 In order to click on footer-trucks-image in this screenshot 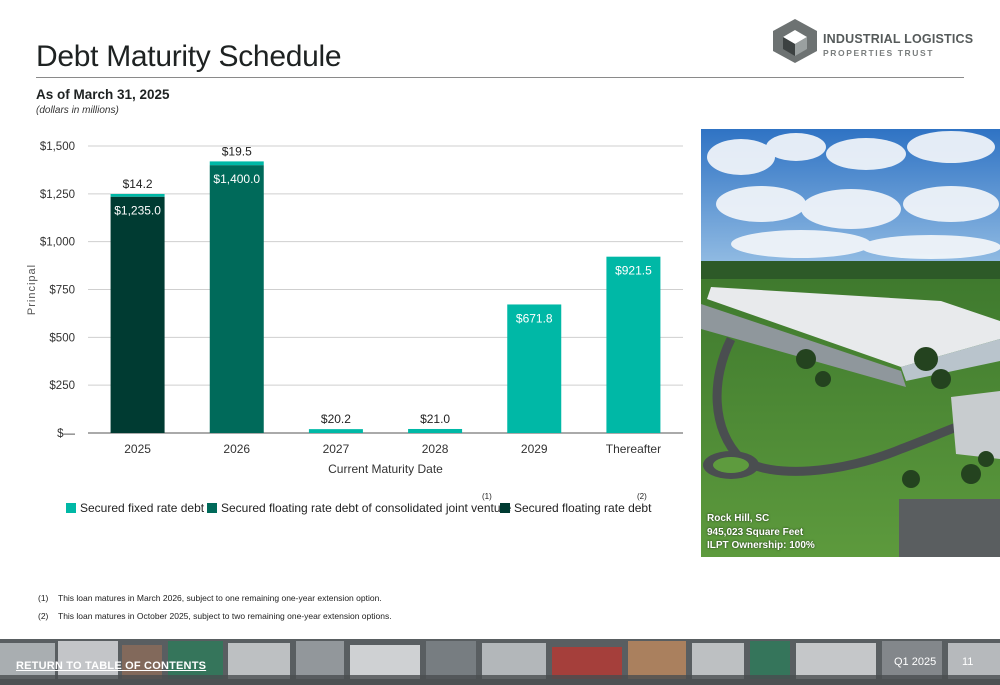, I will do `click(500, 662)`.